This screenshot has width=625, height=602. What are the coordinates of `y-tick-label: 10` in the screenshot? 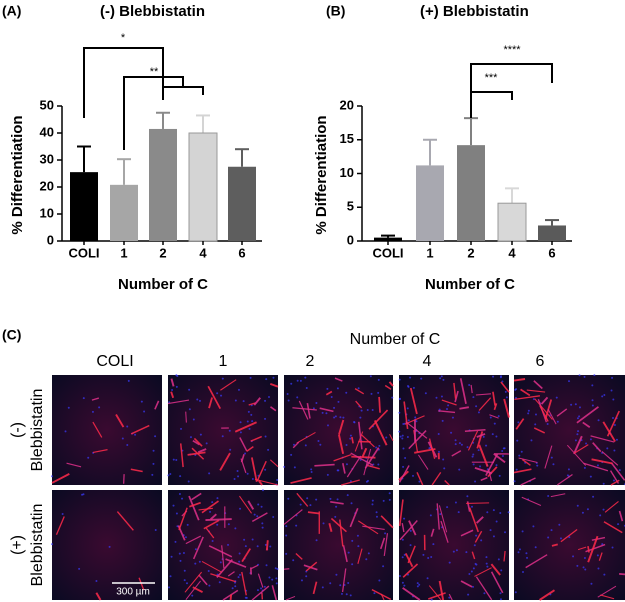 It's located at (47, 212).